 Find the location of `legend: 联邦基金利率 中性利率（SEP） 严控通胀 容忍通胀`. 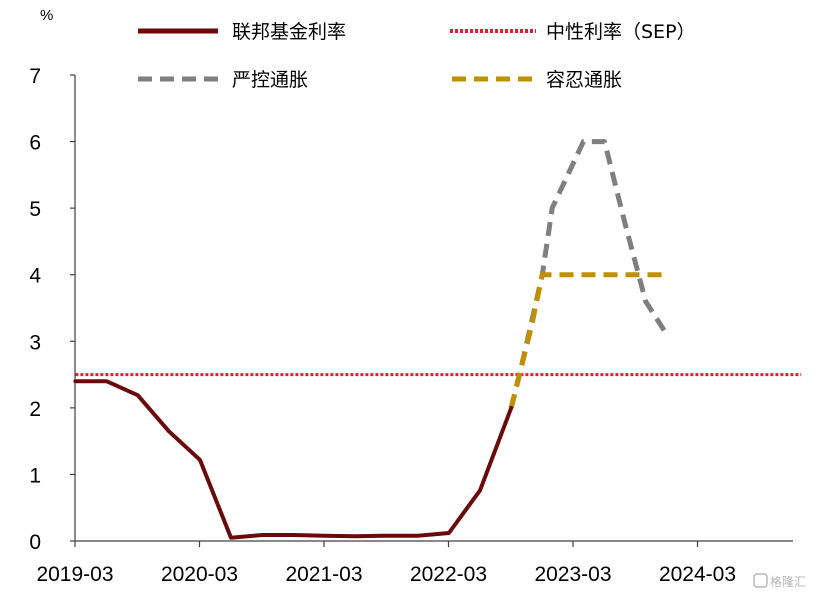

legend: 联邦基金利率 中性利率（SEP） 严控通胀 容忍通胀 is located at coordinates (417, 56).